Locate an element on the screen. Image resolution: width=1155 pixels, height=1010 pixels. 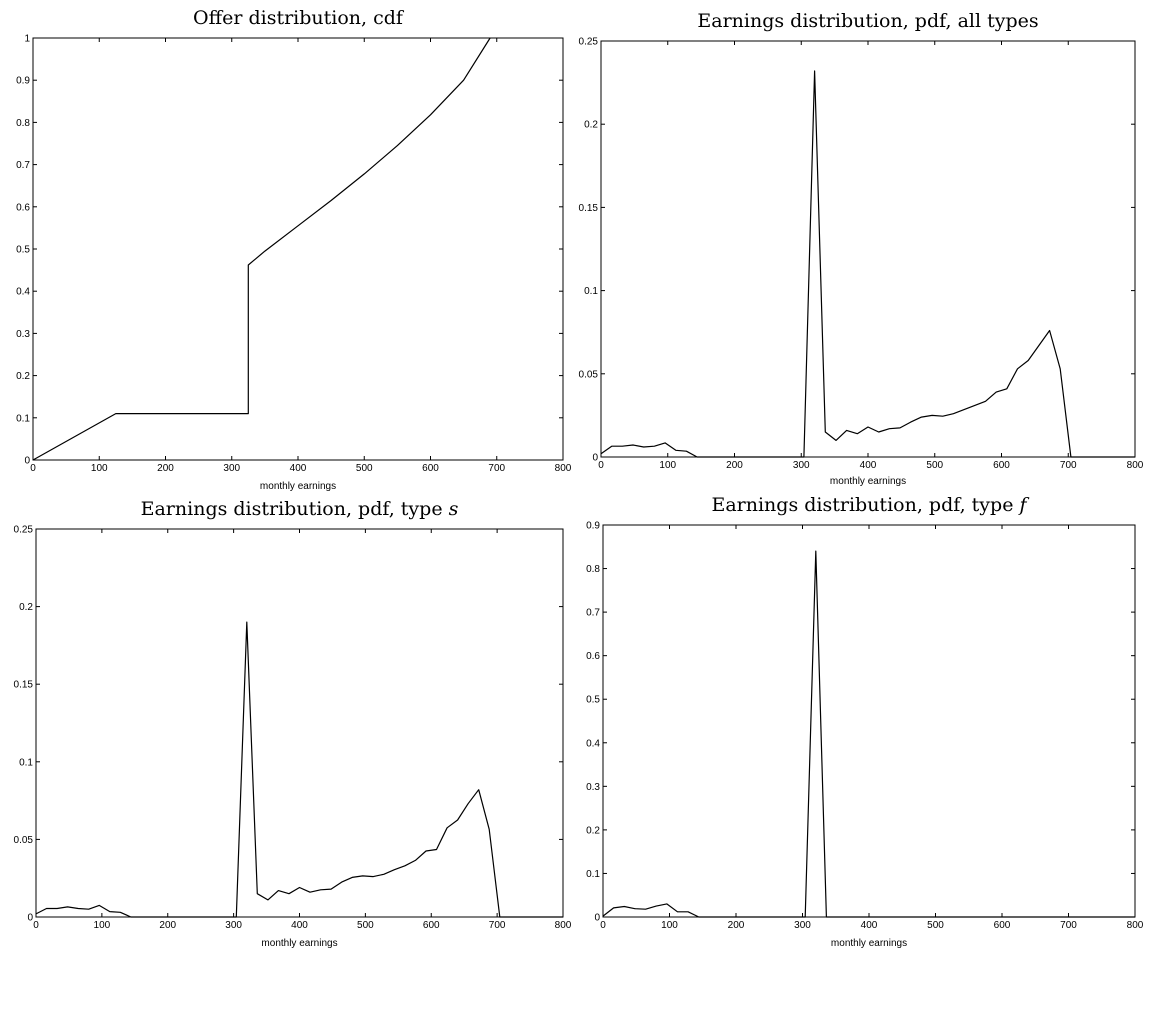
chart-title: Earnings distribution, pdf, type f is located at coordinates (870, 505).